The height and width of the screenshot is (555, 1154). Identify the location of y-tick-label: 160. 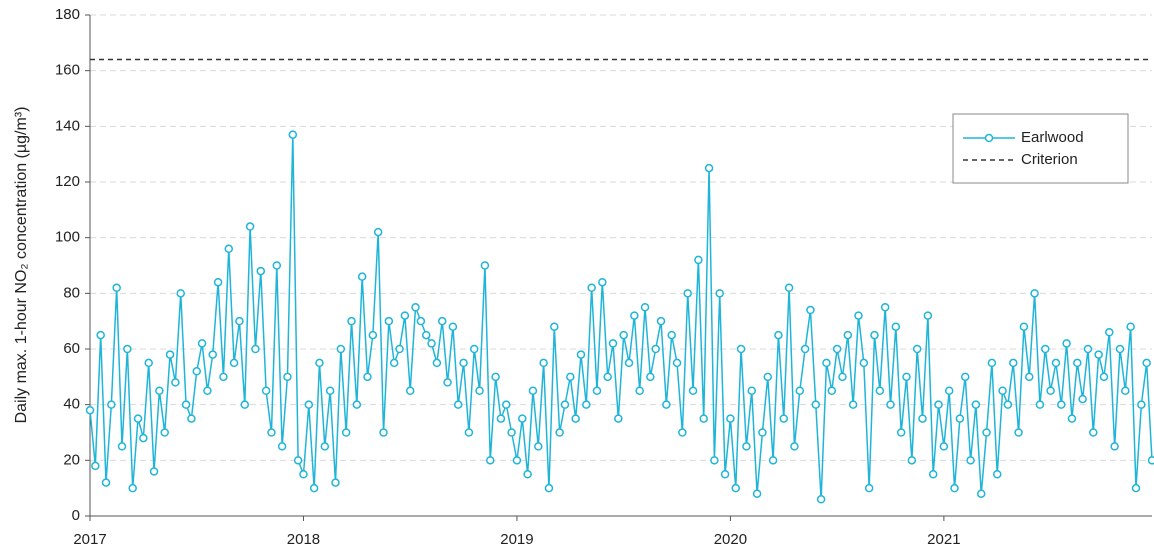
(67, 70).